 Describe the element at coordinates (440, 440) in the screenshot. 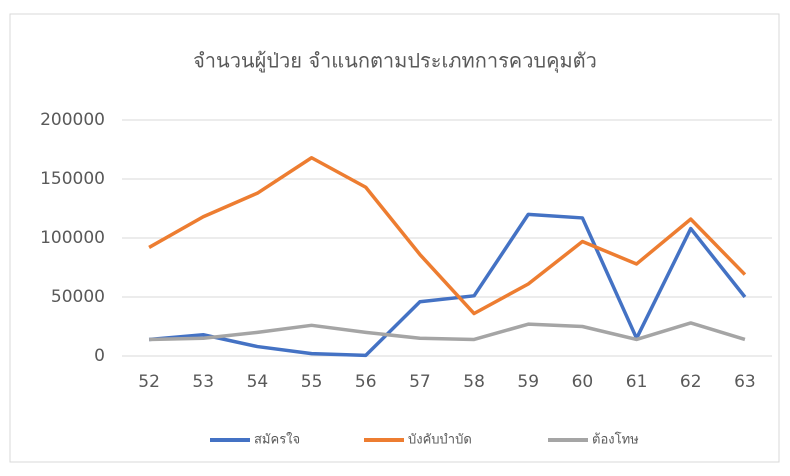

I see `legend-label: บังคับบำบัด` at that location.